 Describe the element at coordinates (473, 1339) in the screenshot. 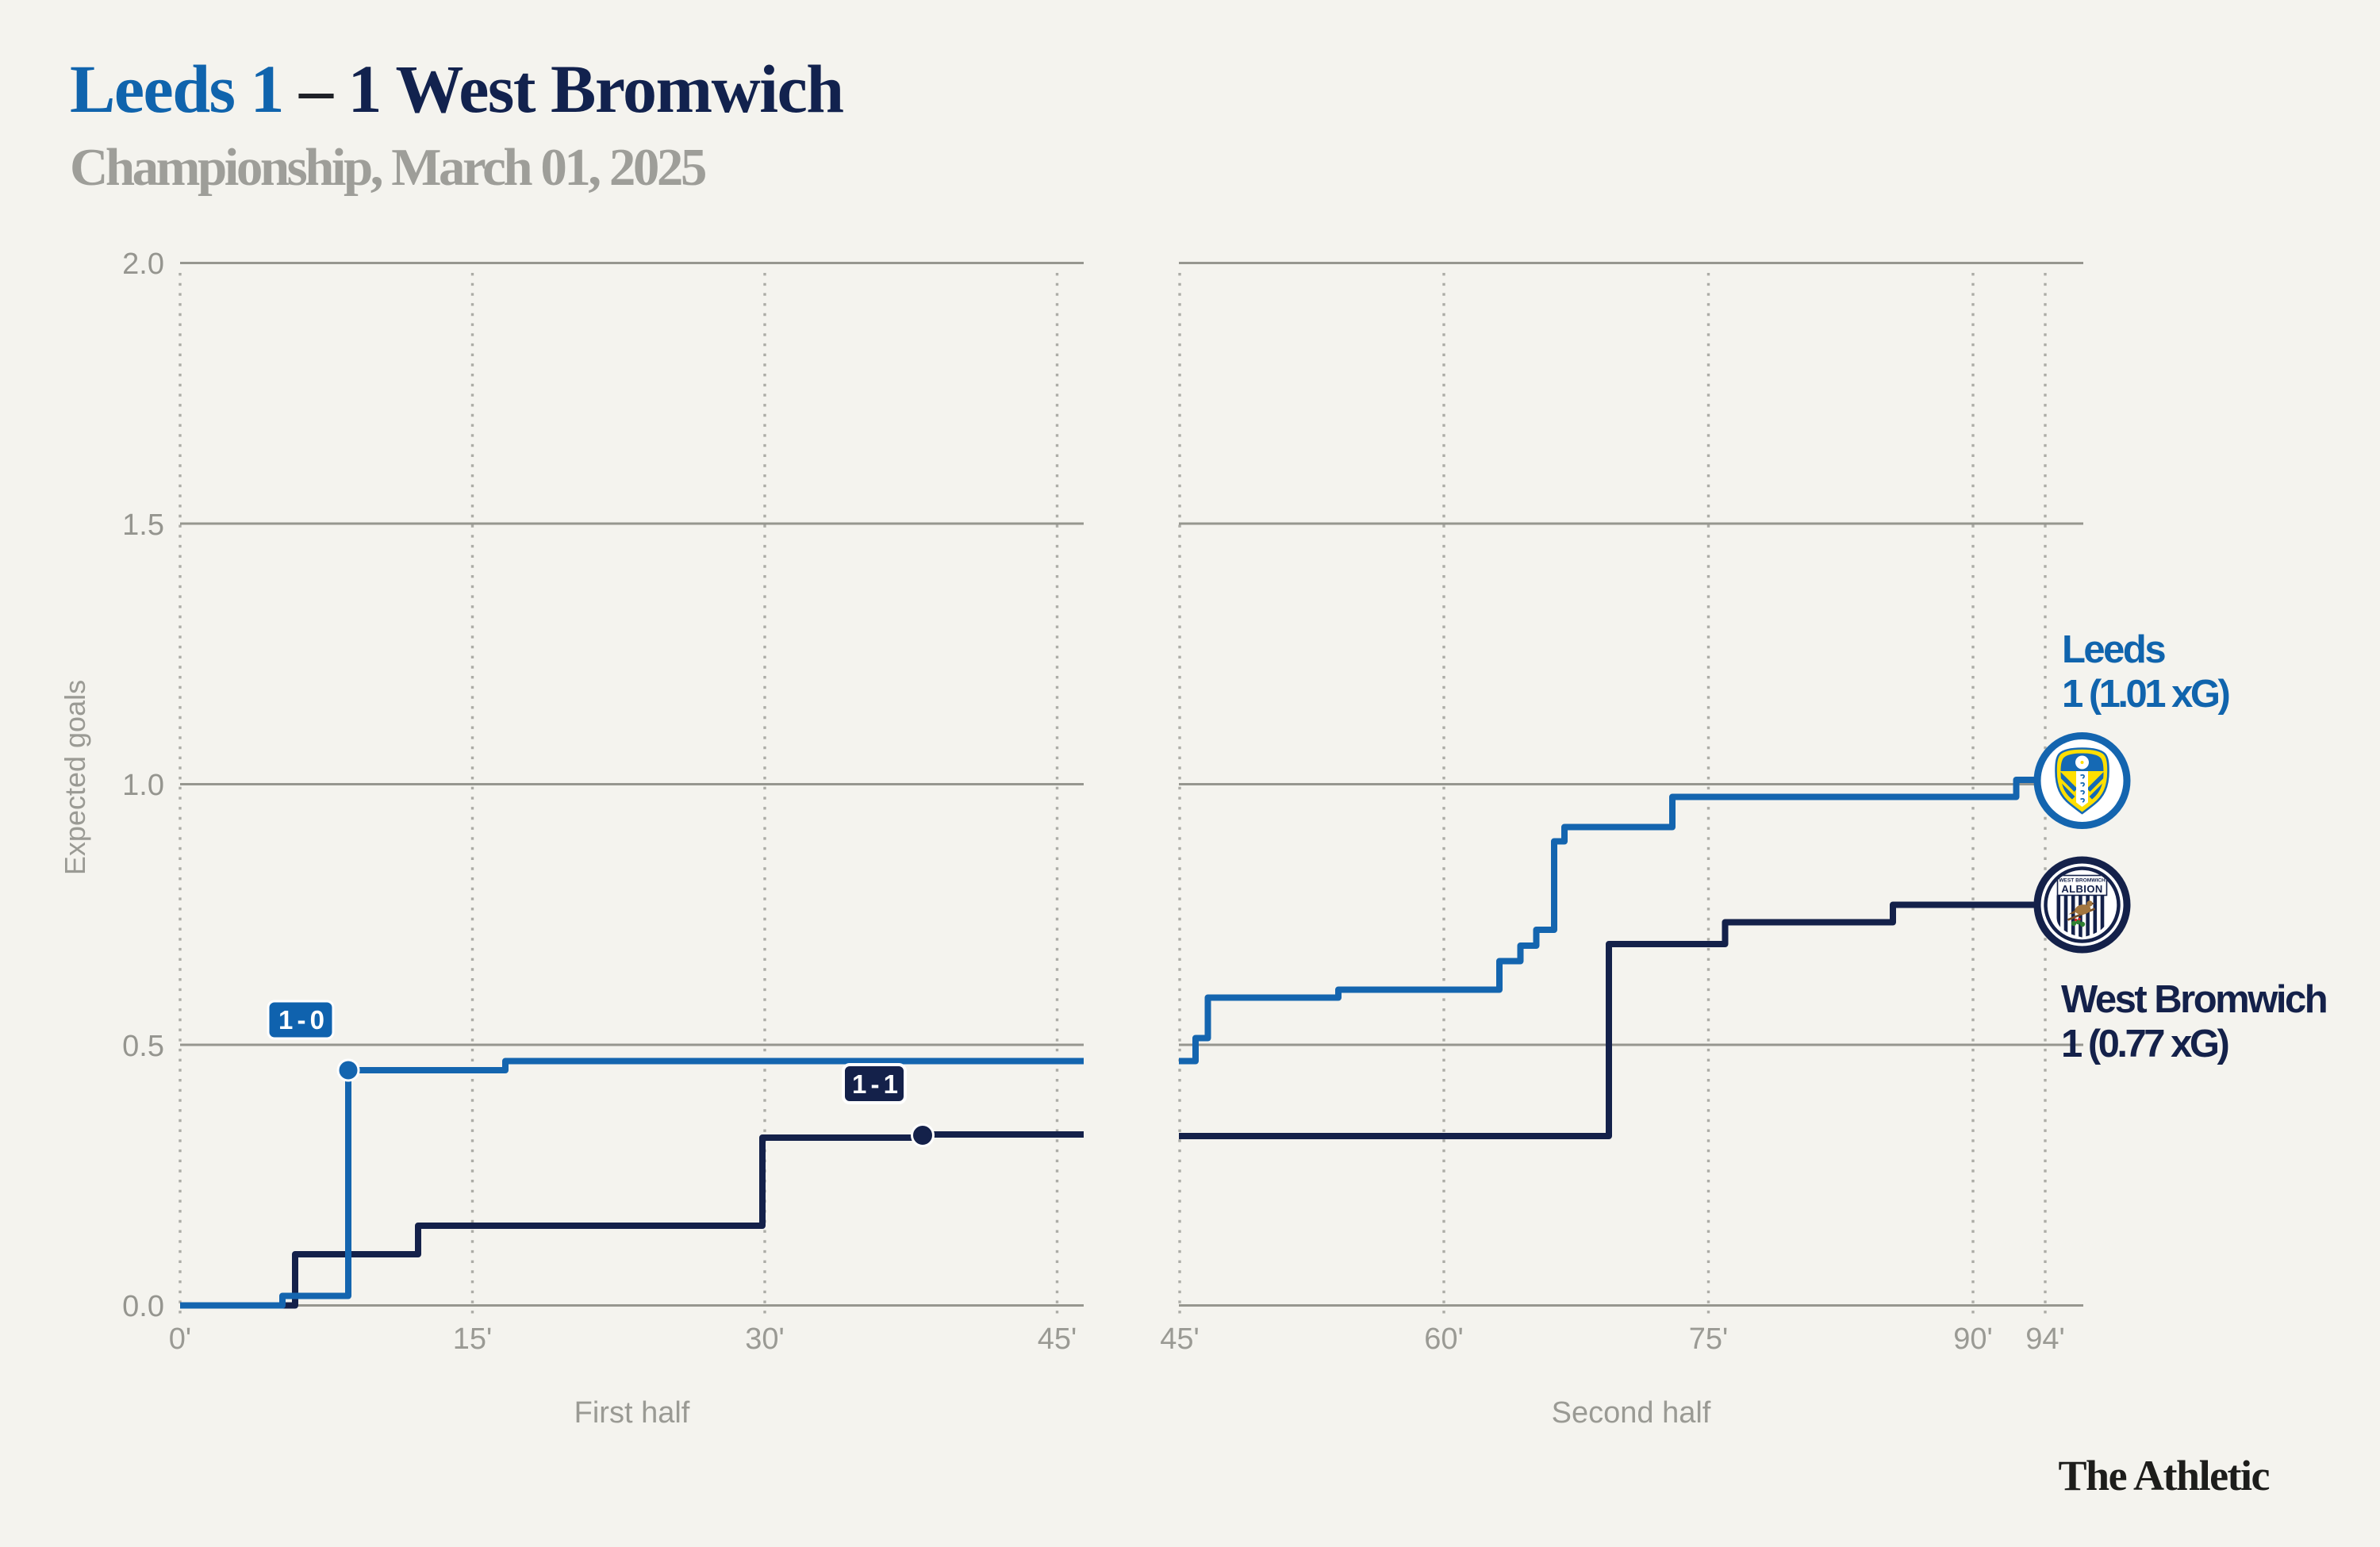

I see `svg-text: 15'` at that location.